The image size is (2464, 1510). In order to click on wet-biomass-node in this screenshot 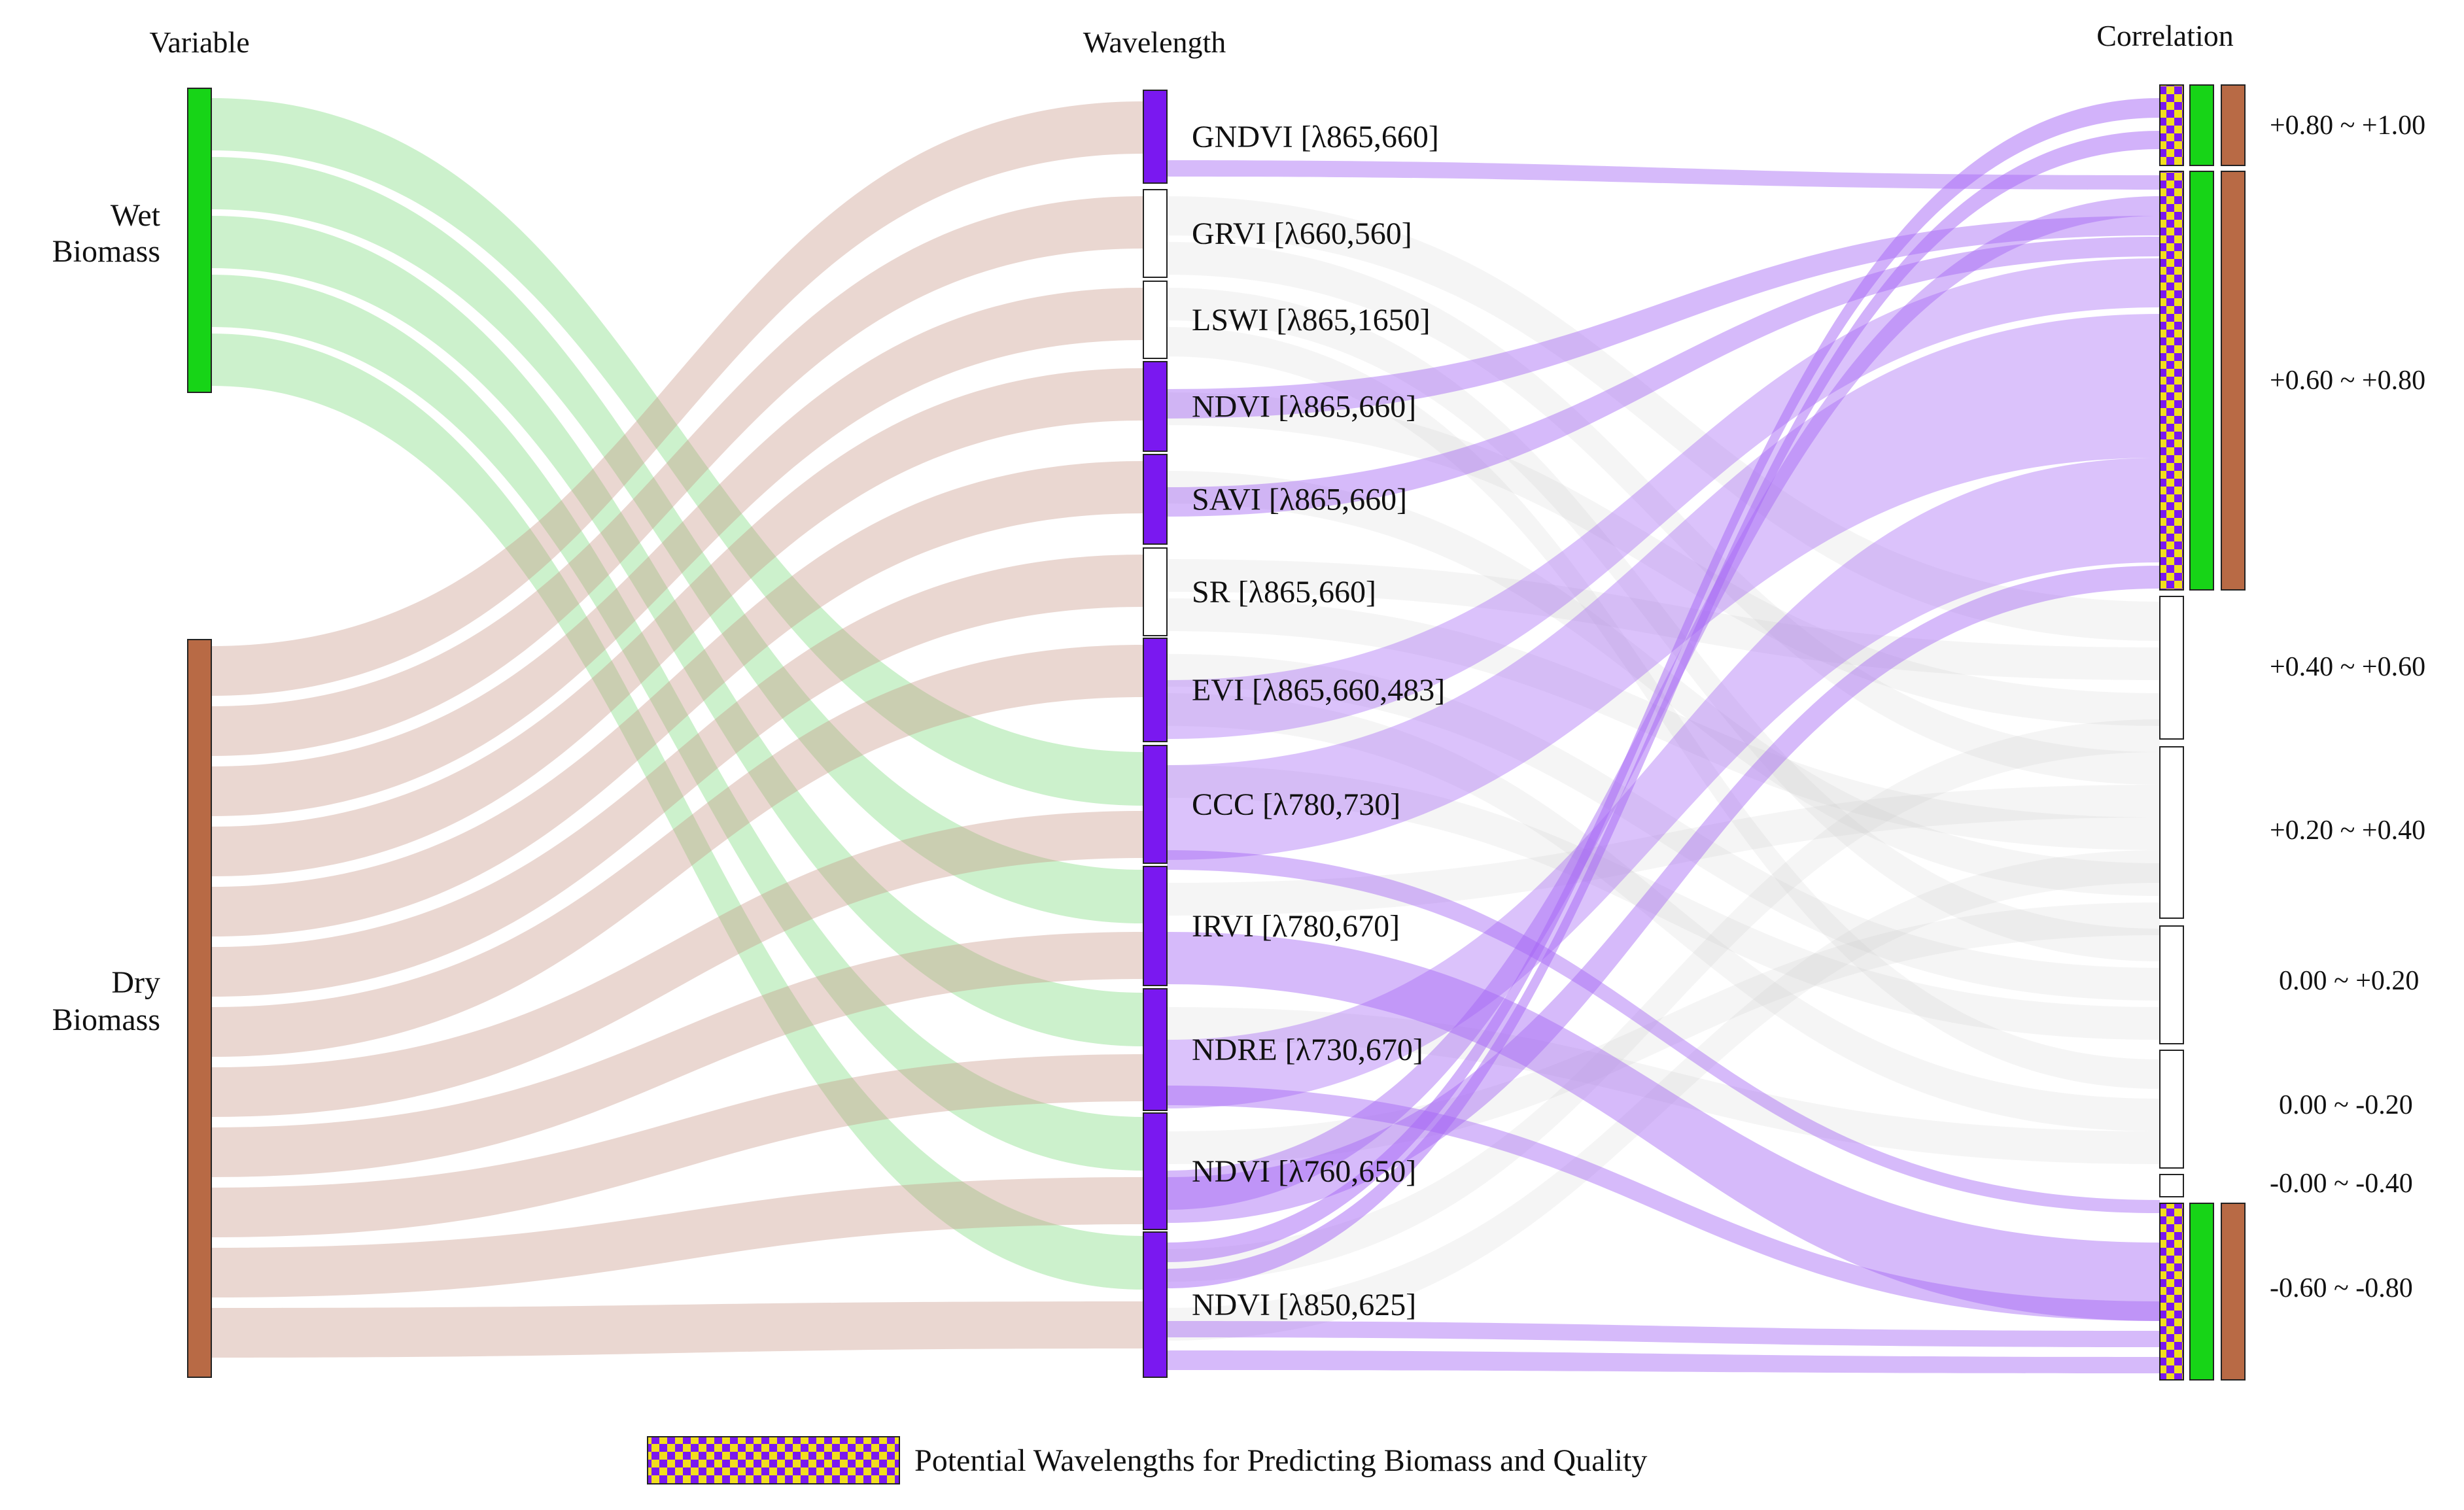, I will do `click(200, 241)`.